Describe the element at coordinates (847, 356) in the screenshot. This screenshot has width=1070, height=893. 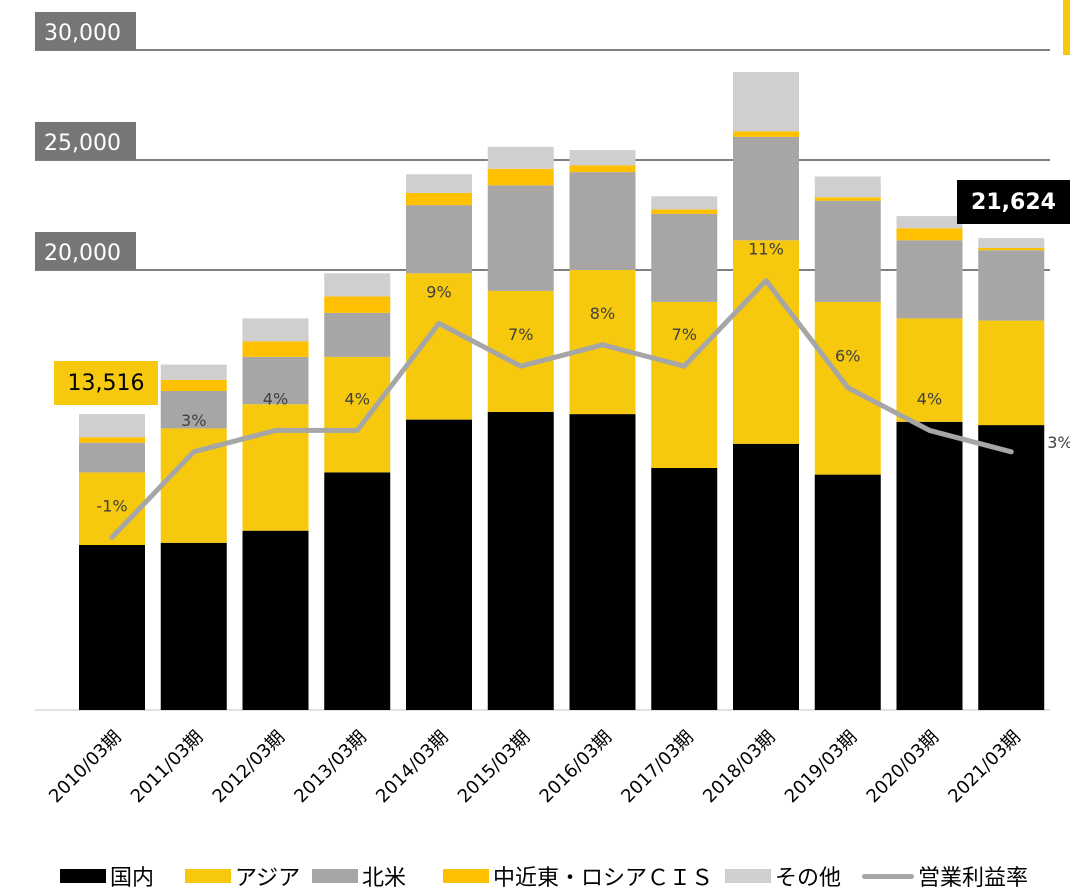
I see `margin-label: 6%` at that location.